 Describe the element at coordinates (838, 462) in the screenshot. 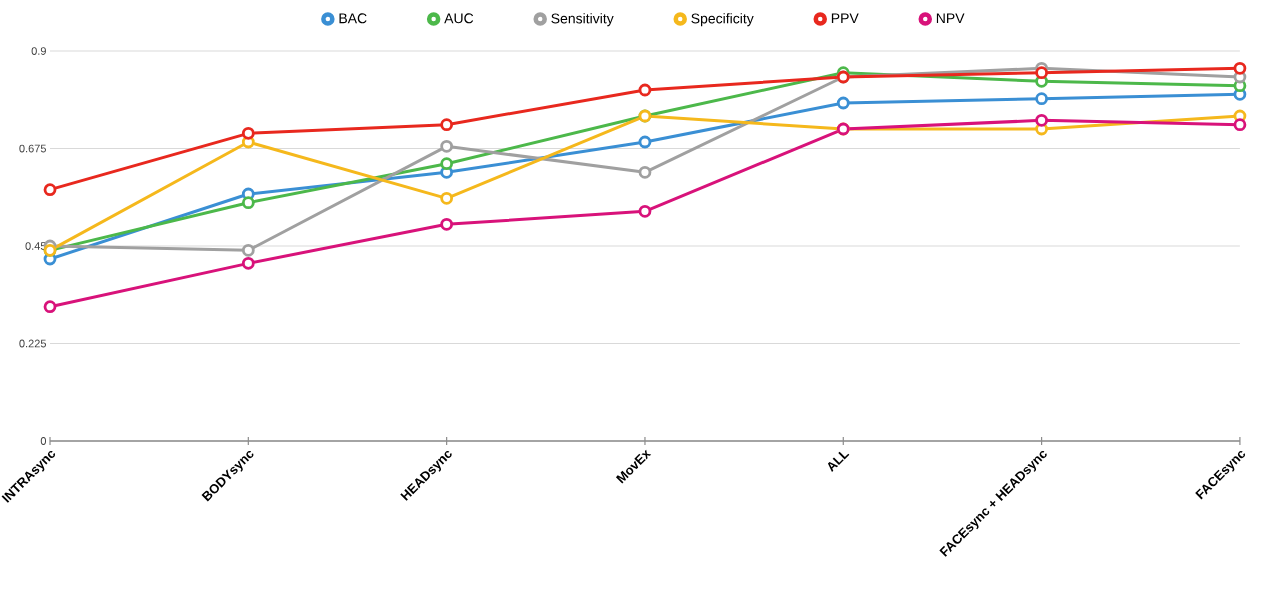

I see `x-tick-label: ALL` at that location.